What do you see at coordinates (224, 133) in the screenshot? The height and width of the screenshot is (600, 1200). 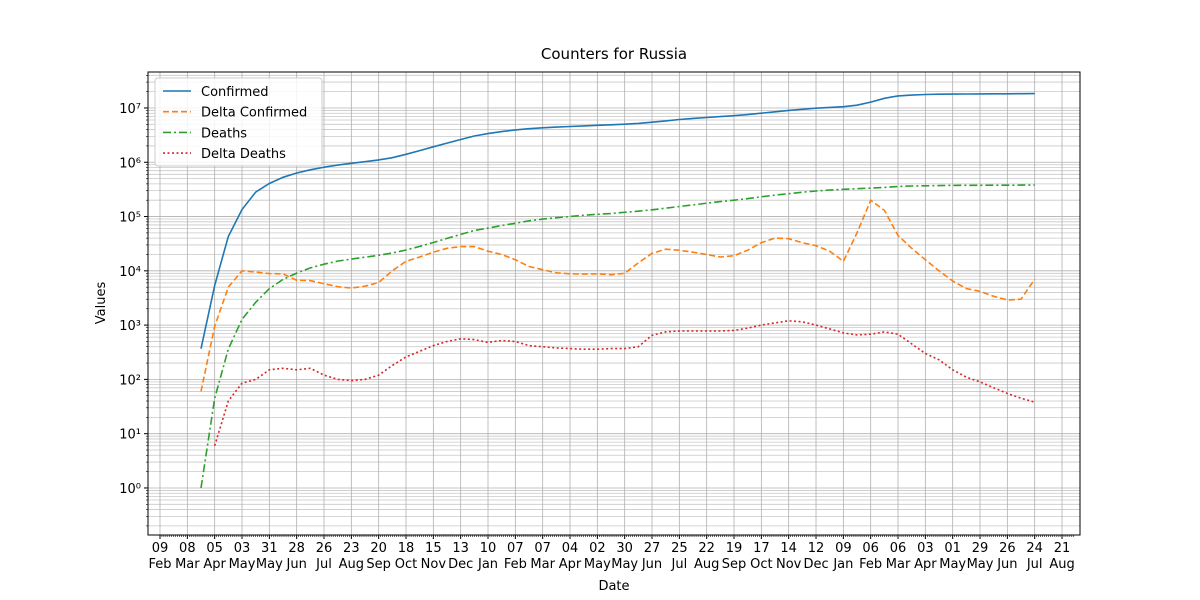 I see `legend-label: Deaths` at bounding box center [224, 133].